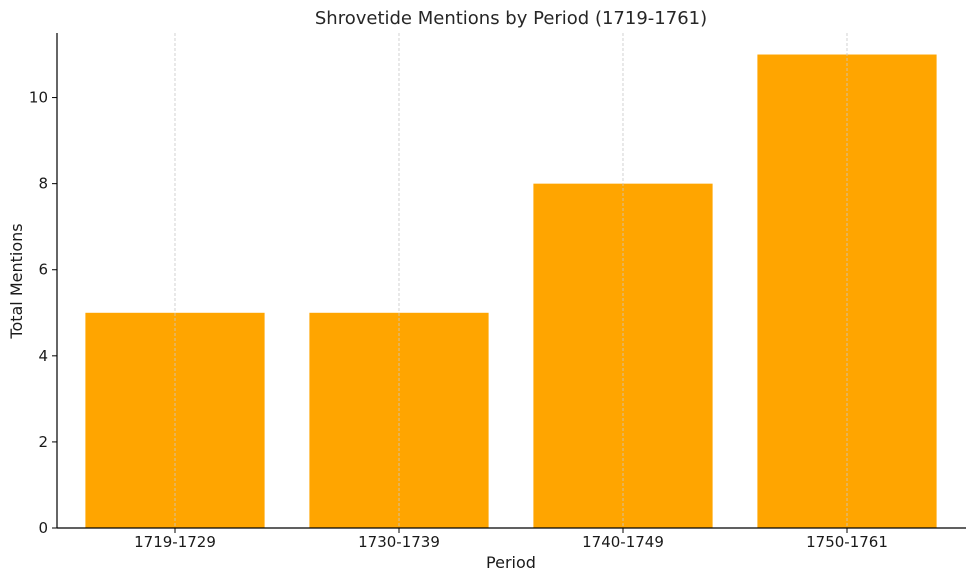  Describe the element at coordinates (623, 542) in the screenshot. I see `x-tick-label-1740-1749: 1740-1749` at that location.